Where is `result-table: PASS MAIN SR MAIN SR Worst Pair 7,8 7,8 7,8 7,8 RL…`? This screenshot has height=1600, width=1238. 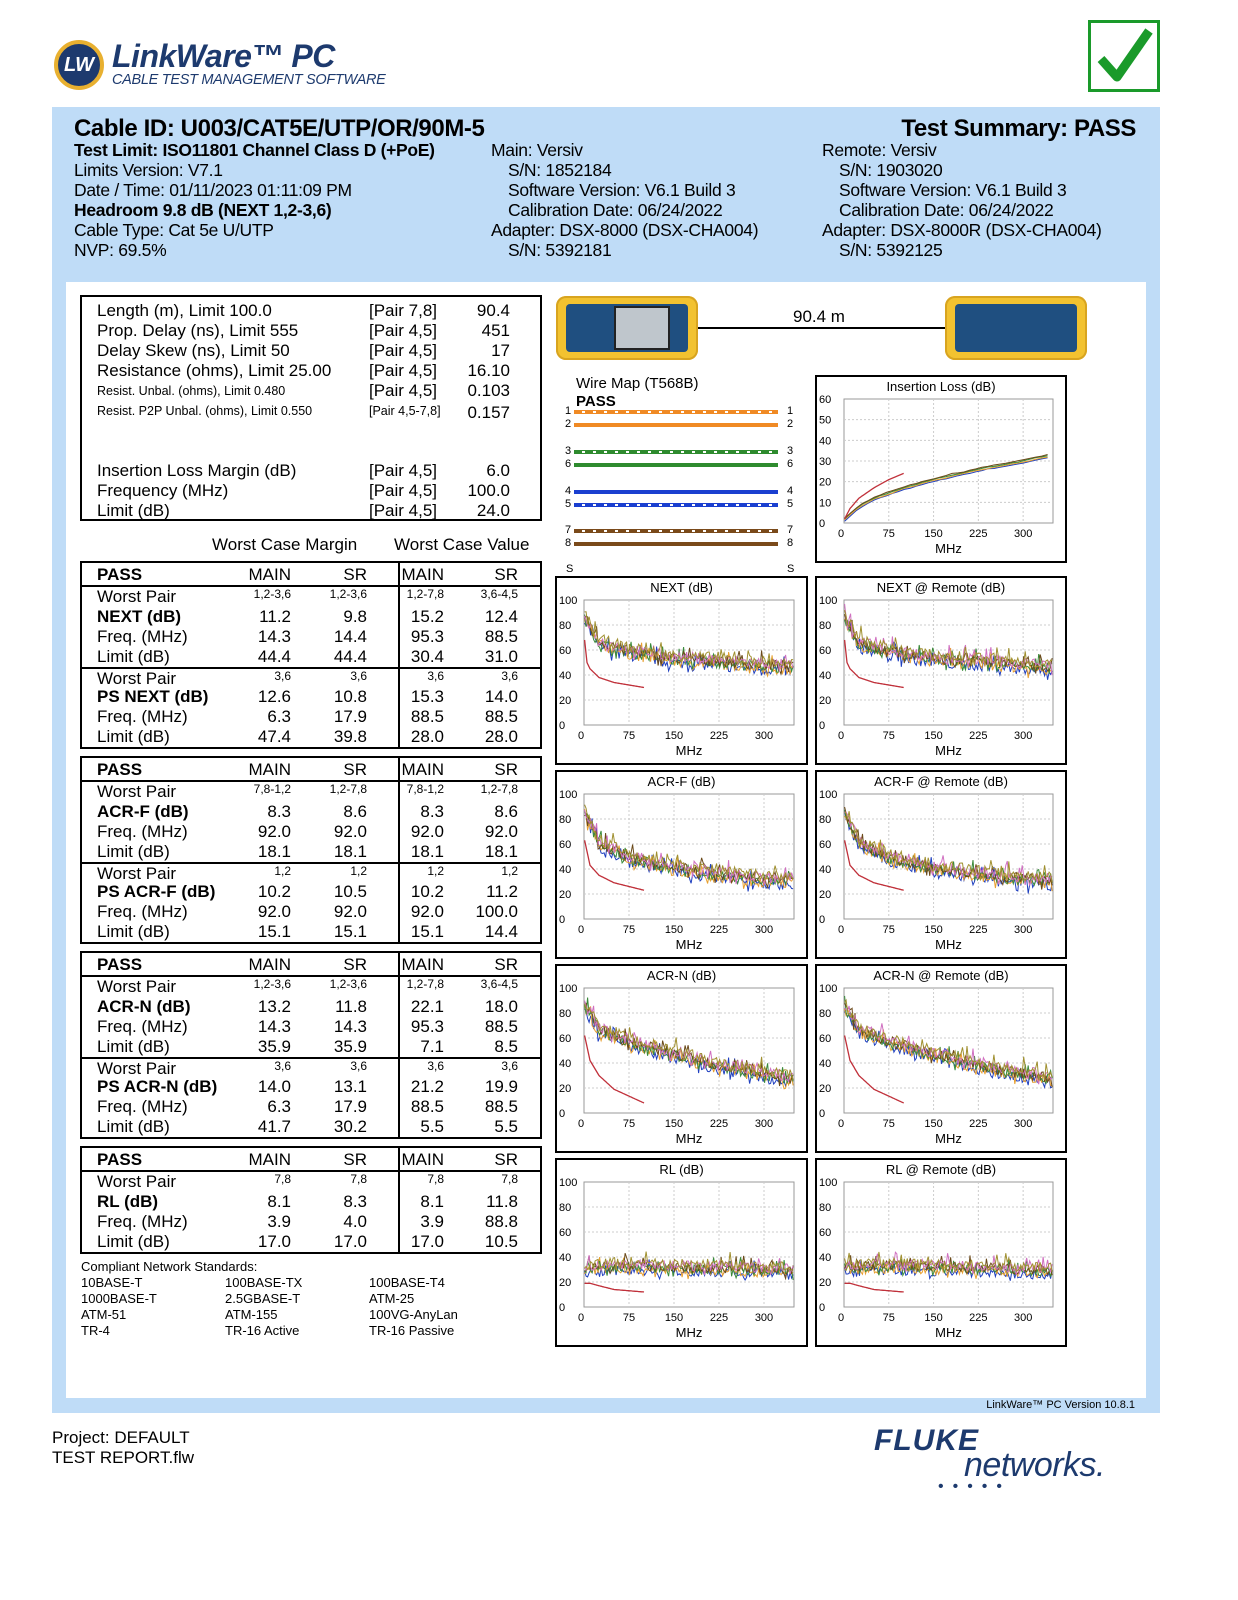 result-table: PASS MAIN SR MAIN SR Worst Pair 7,8 7,8 7,8 7,8 RL… is located at coordinates (311, 1200).